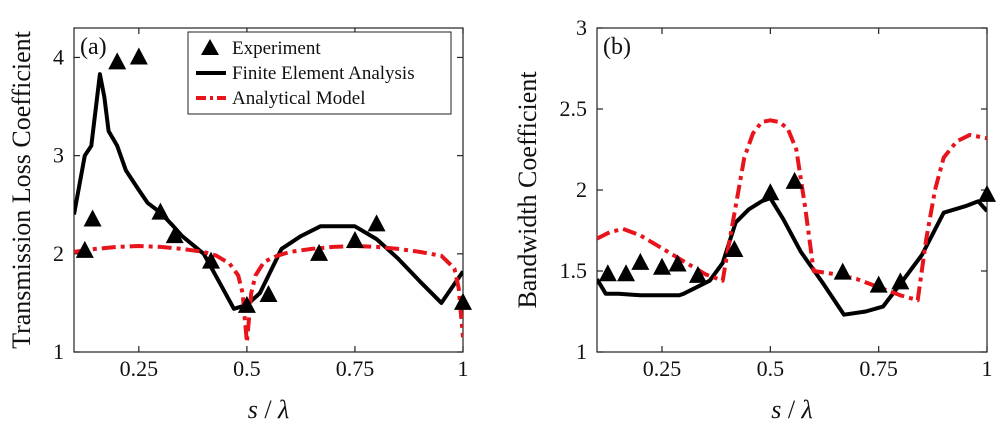  I want to click on legend-item-finite-element-analysis: Finite Element Analysis, so click(305, 73).